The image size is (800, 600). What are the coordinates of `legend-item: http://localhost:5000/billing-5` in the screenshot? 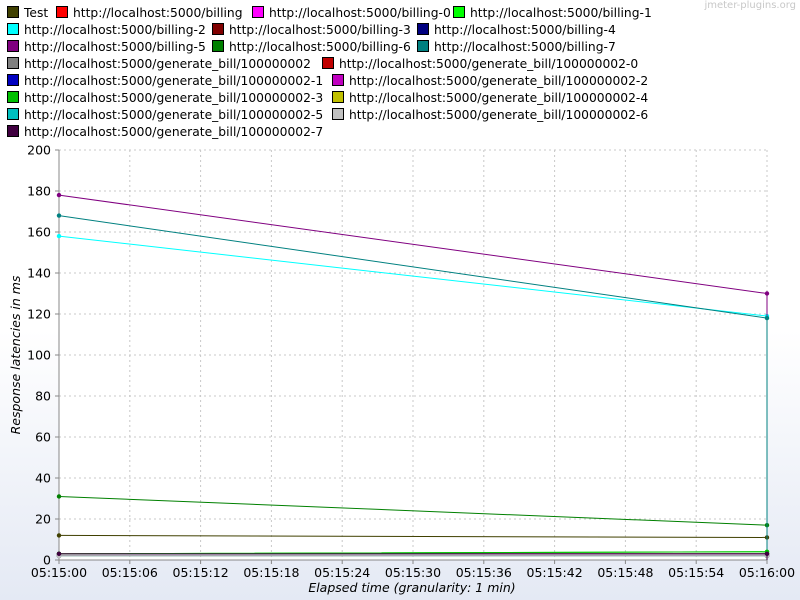 It's located at (106, 47).